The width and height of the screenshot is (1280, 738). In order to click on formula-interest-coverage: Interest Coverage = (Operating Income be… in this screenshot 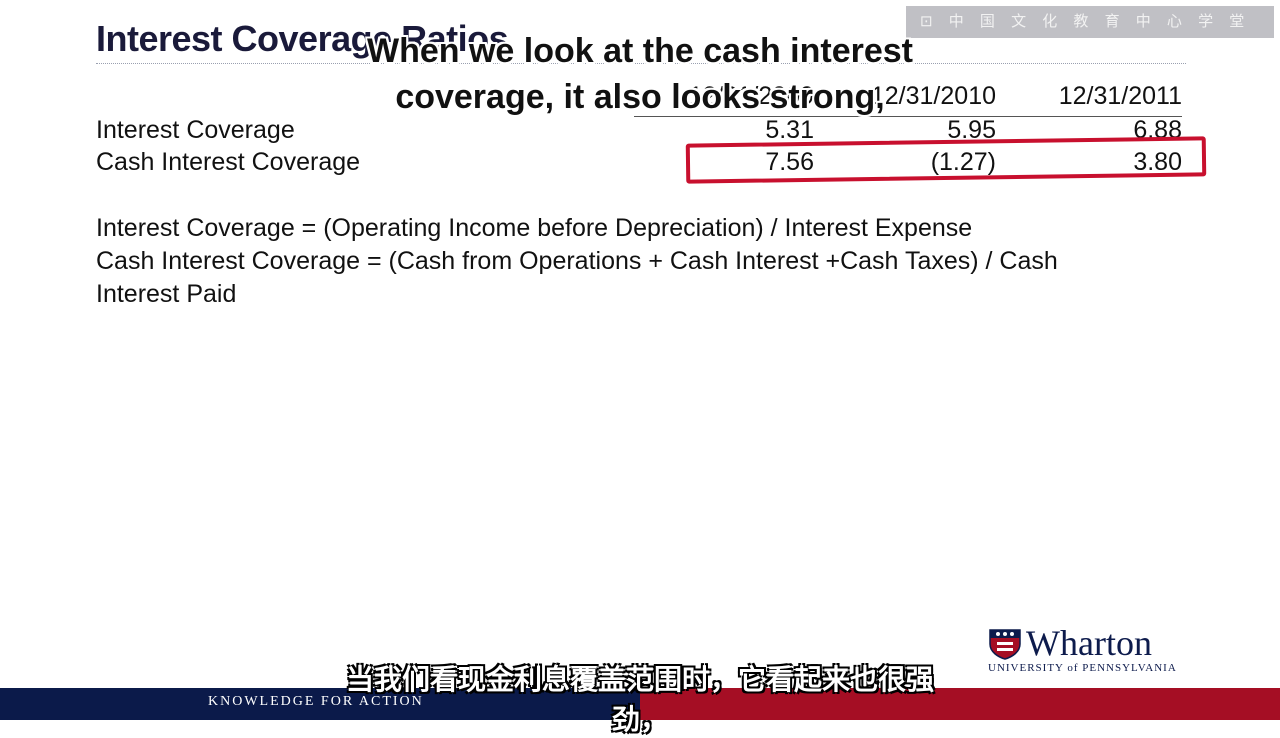, I will do `click(534, 228)`.